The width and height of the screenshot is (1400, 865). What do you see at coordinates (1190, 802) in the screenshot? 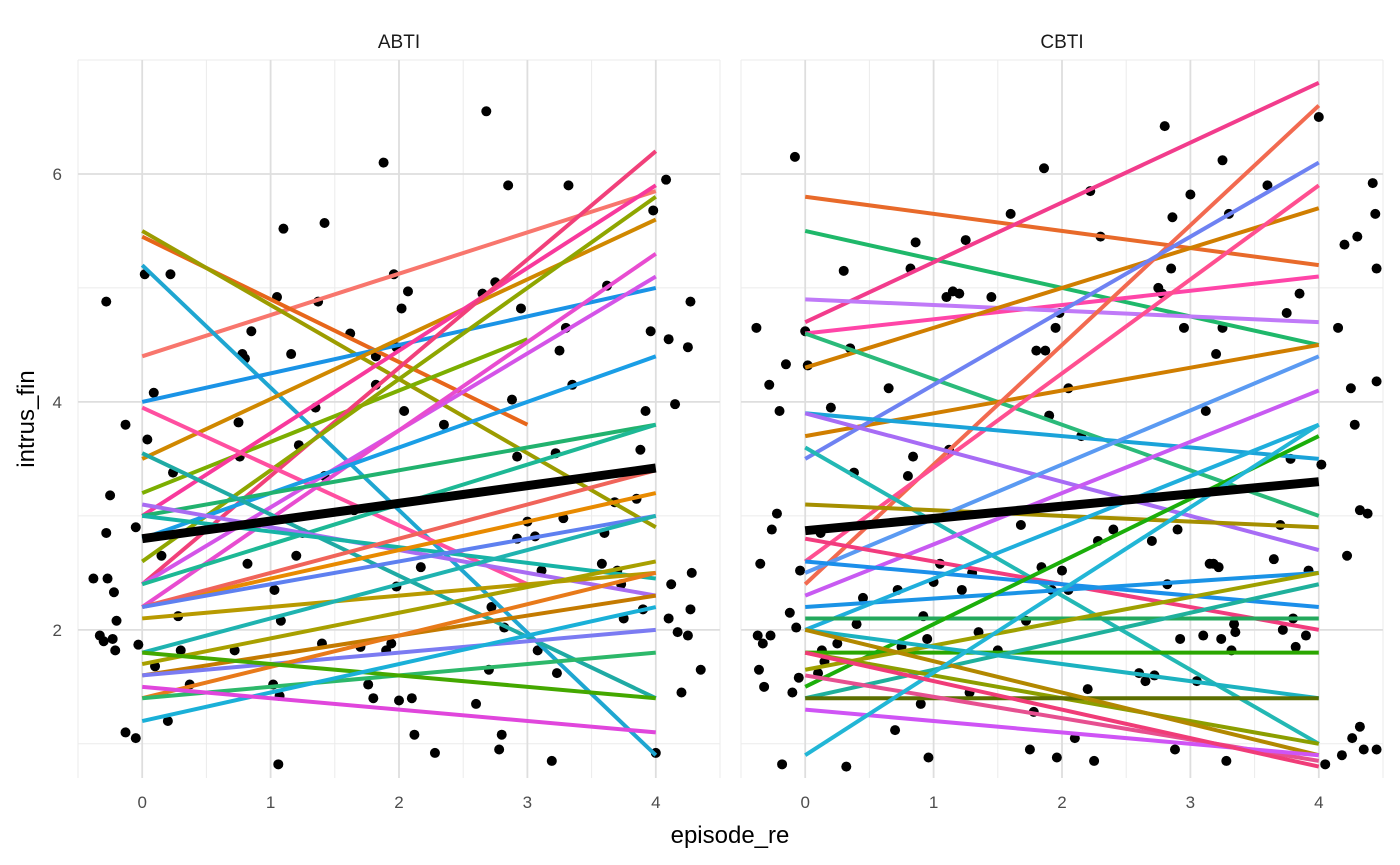
I see `x-tick-label: 3` at bounding box center [1190, 802].